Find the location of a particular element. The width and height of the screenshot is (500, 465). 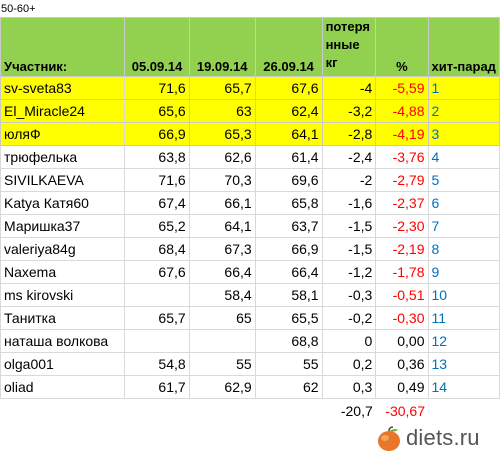

weight-date-3: 66,9 is located at coordinates (288, 249).